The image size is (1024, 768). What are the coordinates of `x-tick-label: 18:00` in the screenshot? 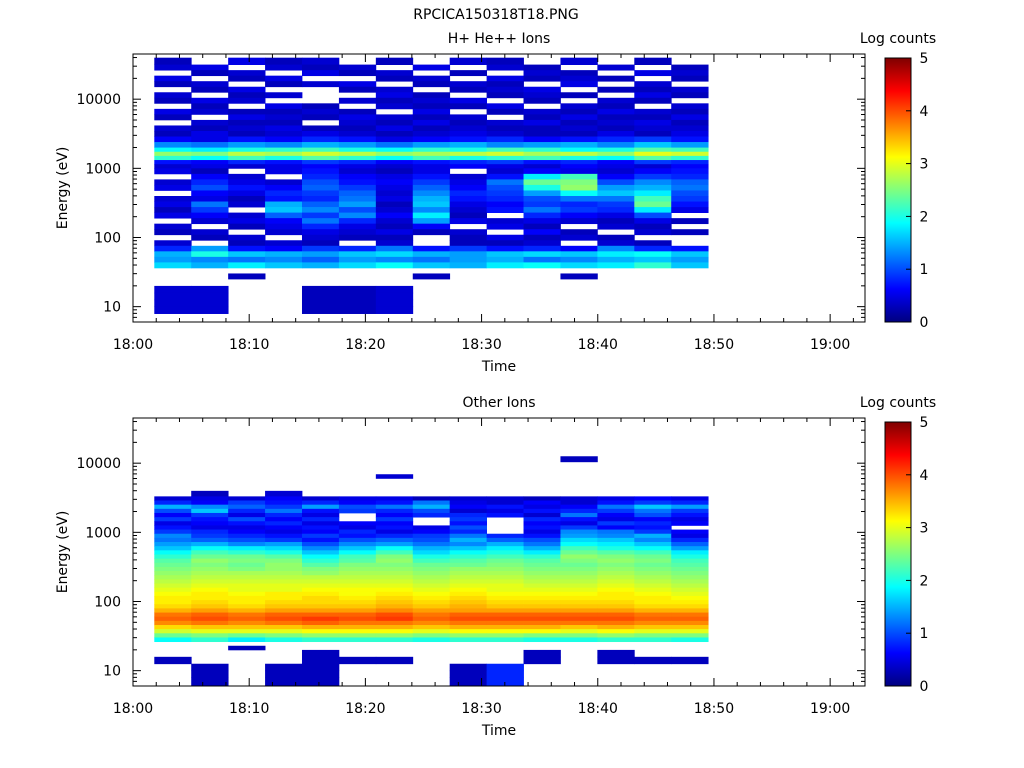 It's located at (133, 345).